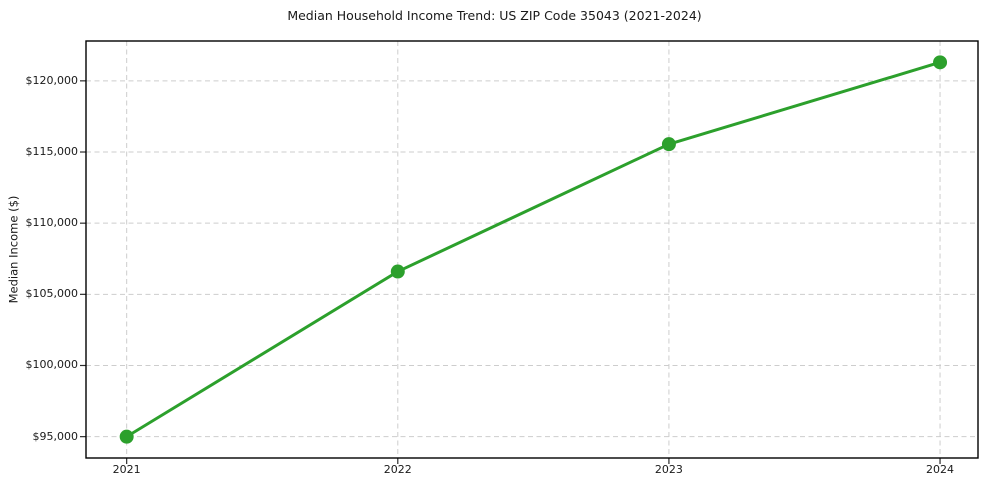 The width and height of the screenshot is (989, 490). What do you see at coordinates (52, 294) in the screenshot?
I see `y-tick-label: $105,000` at bounding box center [52, 294].